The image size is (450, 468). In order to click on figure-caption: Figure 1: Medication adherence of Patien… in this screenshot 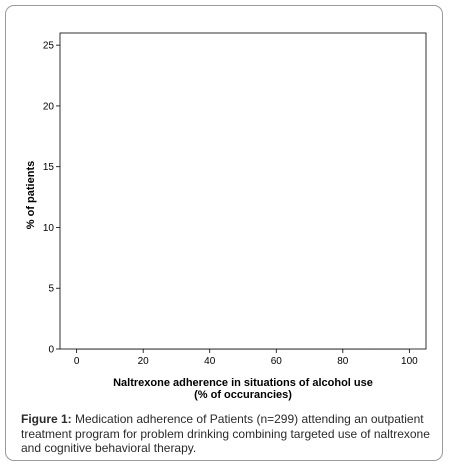, I will do `click(229, 434)`.